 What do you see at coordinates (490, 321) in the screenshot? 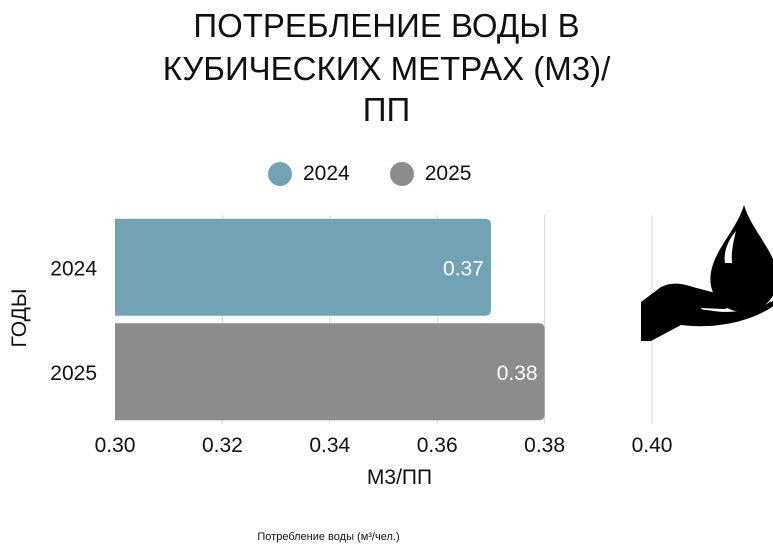
I see `bar-value-labels: 0.37 0.38` at bounding box center [490, 321].